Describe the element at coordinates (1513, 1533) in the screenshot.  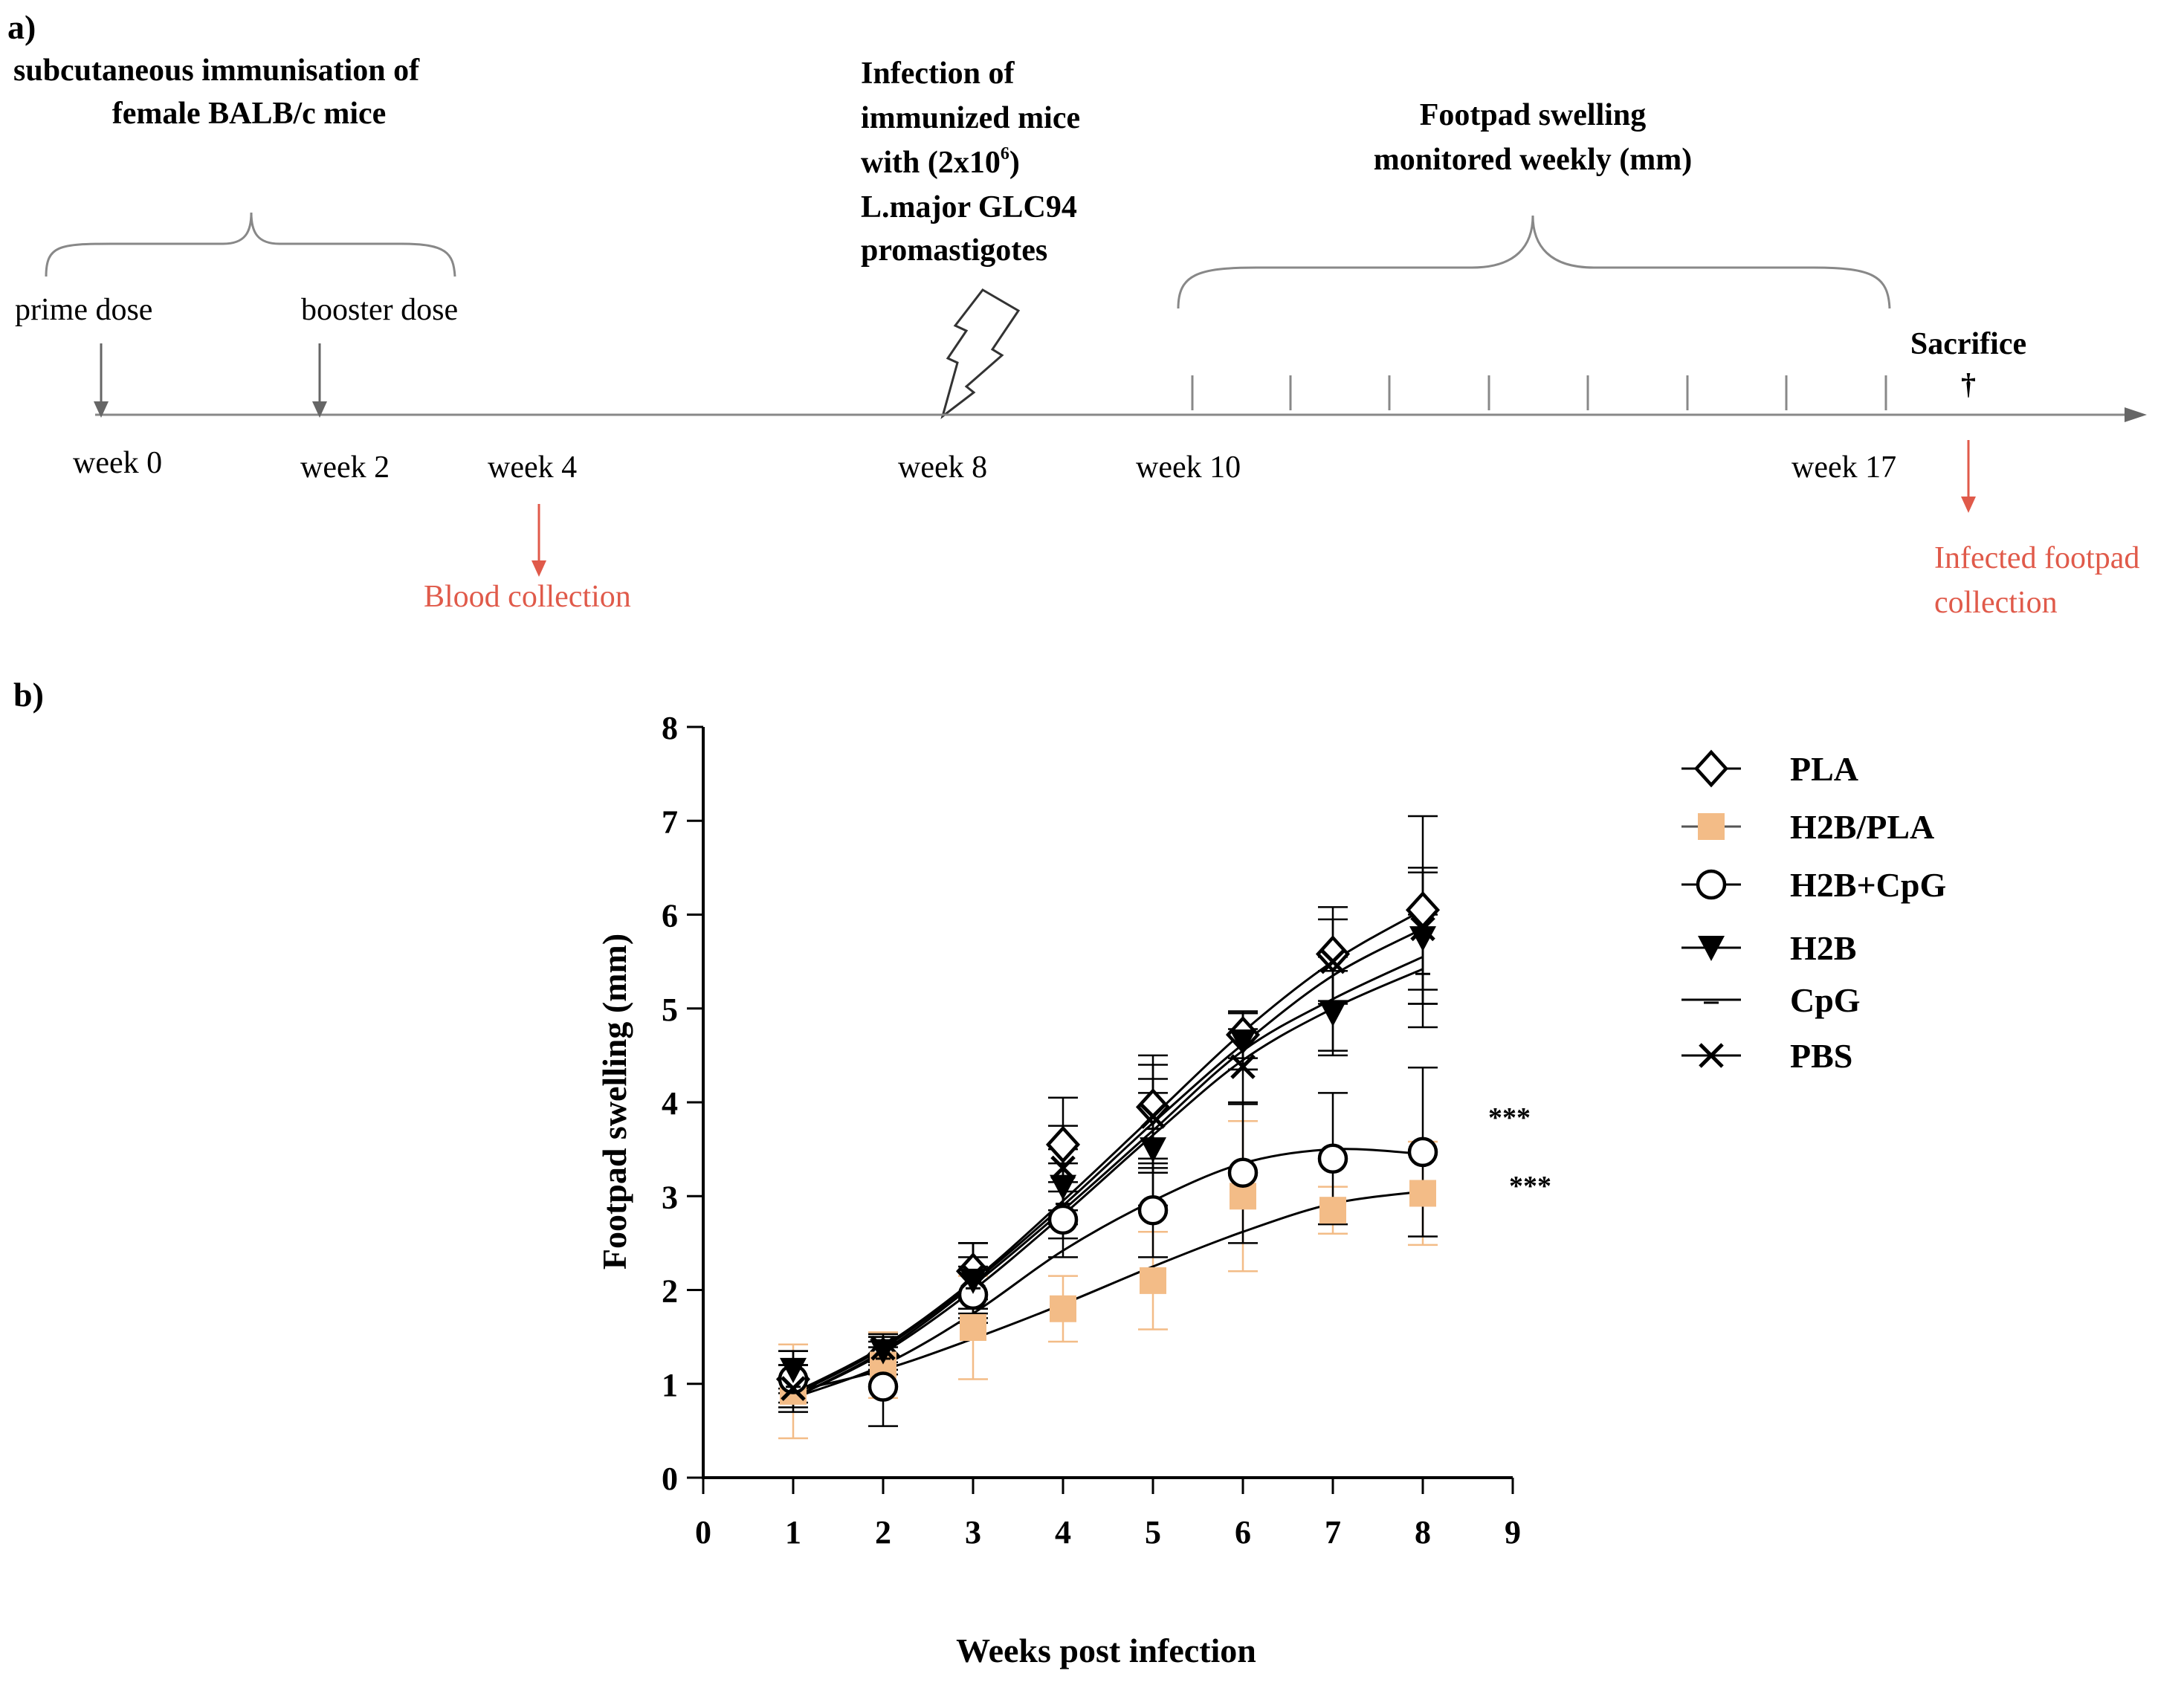
I see `x-tick-label: 9` at that location.